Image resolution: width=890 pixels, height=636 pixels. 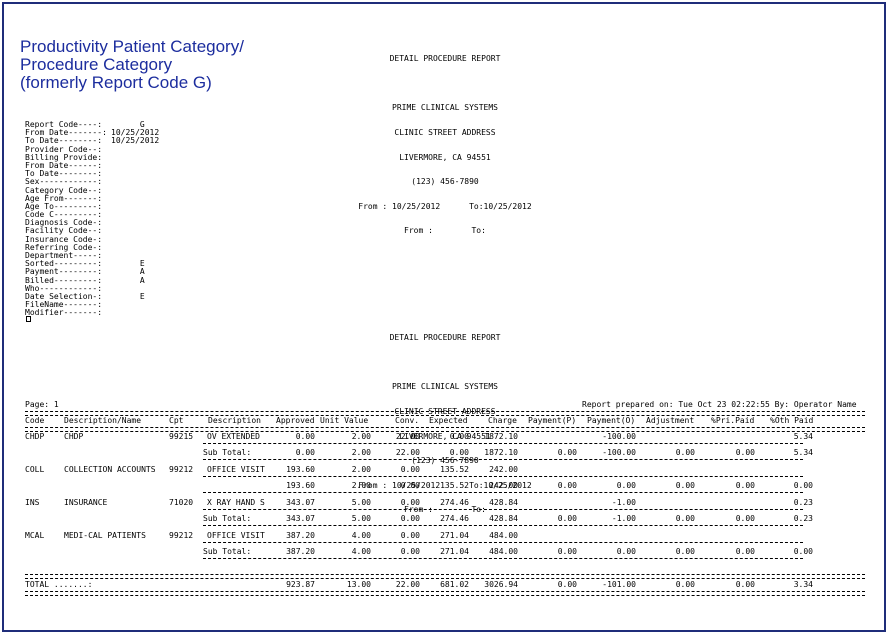 I want to click on param-label: Sex------------:, so click(x=64, y=182).